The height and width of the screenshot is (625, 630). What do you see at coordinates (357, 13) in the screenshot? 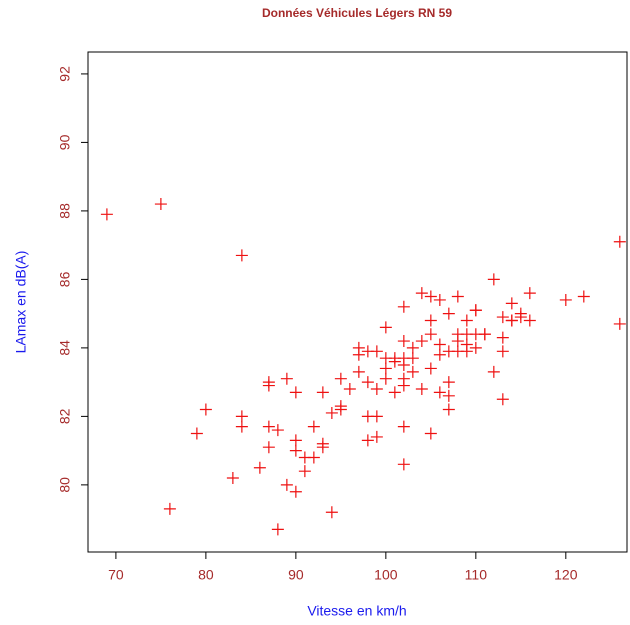
I see `chart-title: Données Véhicules Légers RN 59` at bounding box center [357, 13].